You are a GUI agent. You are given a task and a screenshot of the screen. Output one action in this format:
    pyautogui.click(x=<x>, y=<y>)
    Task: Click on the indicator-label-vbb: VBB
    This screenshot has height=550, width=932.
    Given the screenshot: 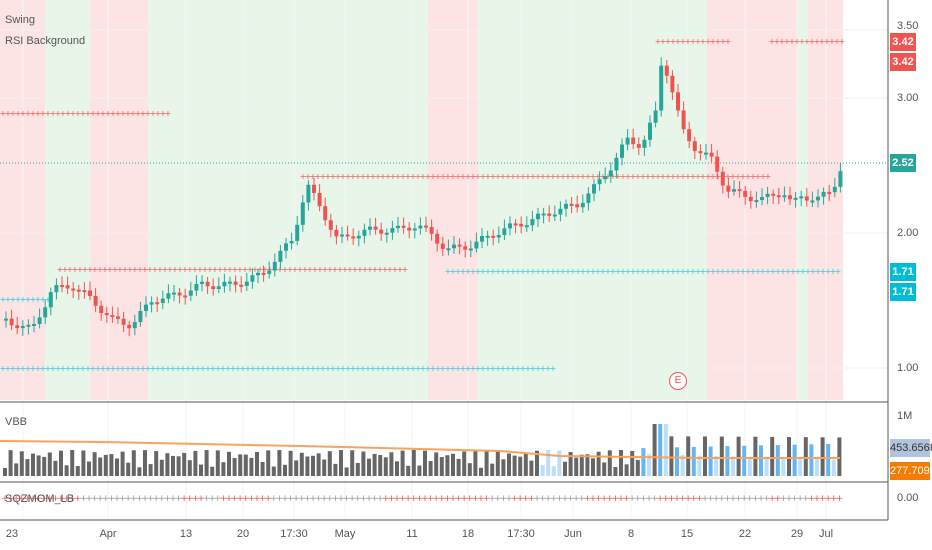 What is the action you would take?
    pyautogui.click(x=16, y=422)
    